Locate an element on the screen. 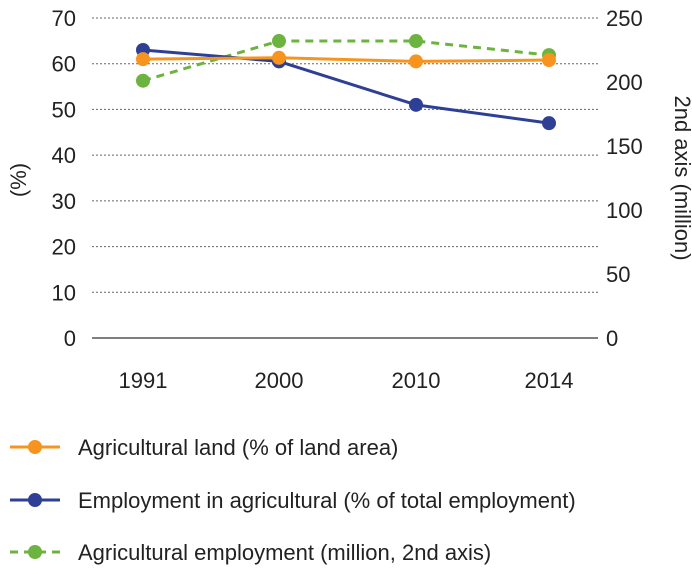  x-tick-1991: 1991 is located at coordinates (143, 380).